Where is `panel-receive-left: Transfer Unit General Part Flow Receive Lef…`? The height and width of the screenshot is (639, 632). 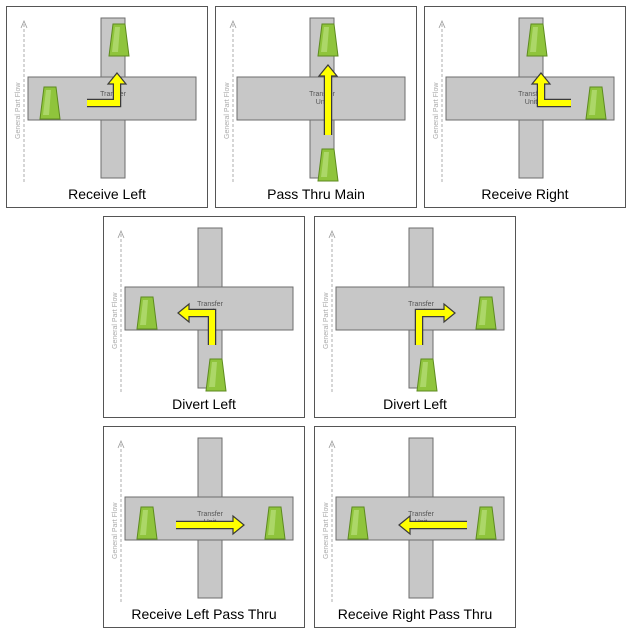
panel-receive-left: Transfer Unit General Part Flow Receive Lef… is located at coordinates (107, 107).